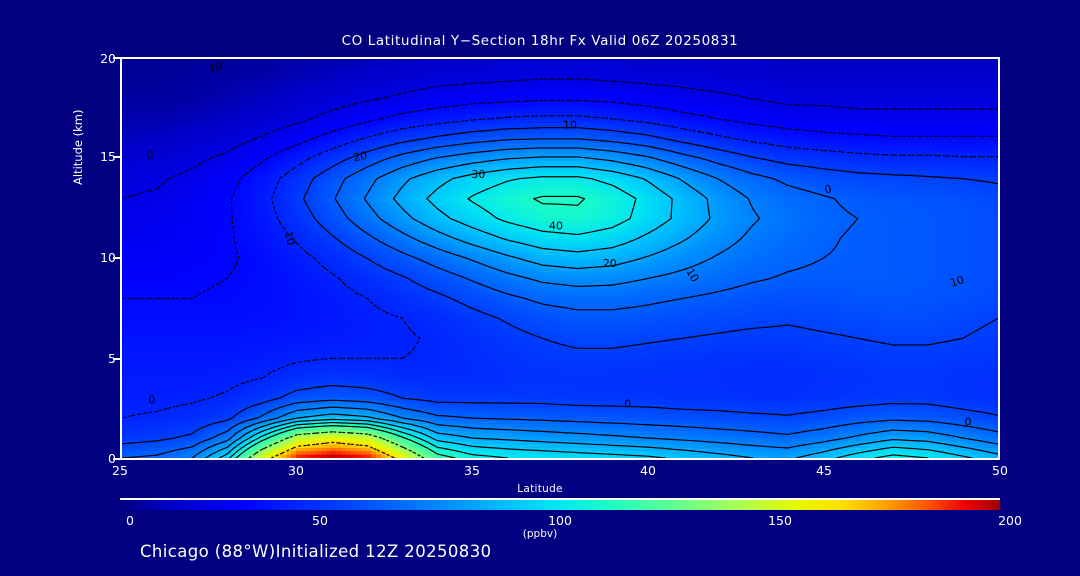 The height and width of the screenshot is (576, 1080). I want to click on colorbar-tick-200: 200, so click(1010, 520).